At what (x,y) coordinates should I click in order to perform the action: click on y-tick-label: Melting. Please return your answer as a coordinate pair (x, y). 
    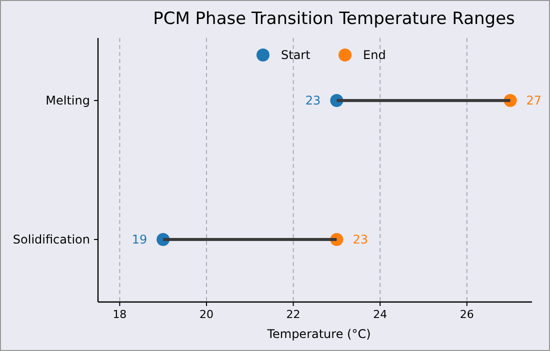
    Looking at the image, I should click on (68, 101).